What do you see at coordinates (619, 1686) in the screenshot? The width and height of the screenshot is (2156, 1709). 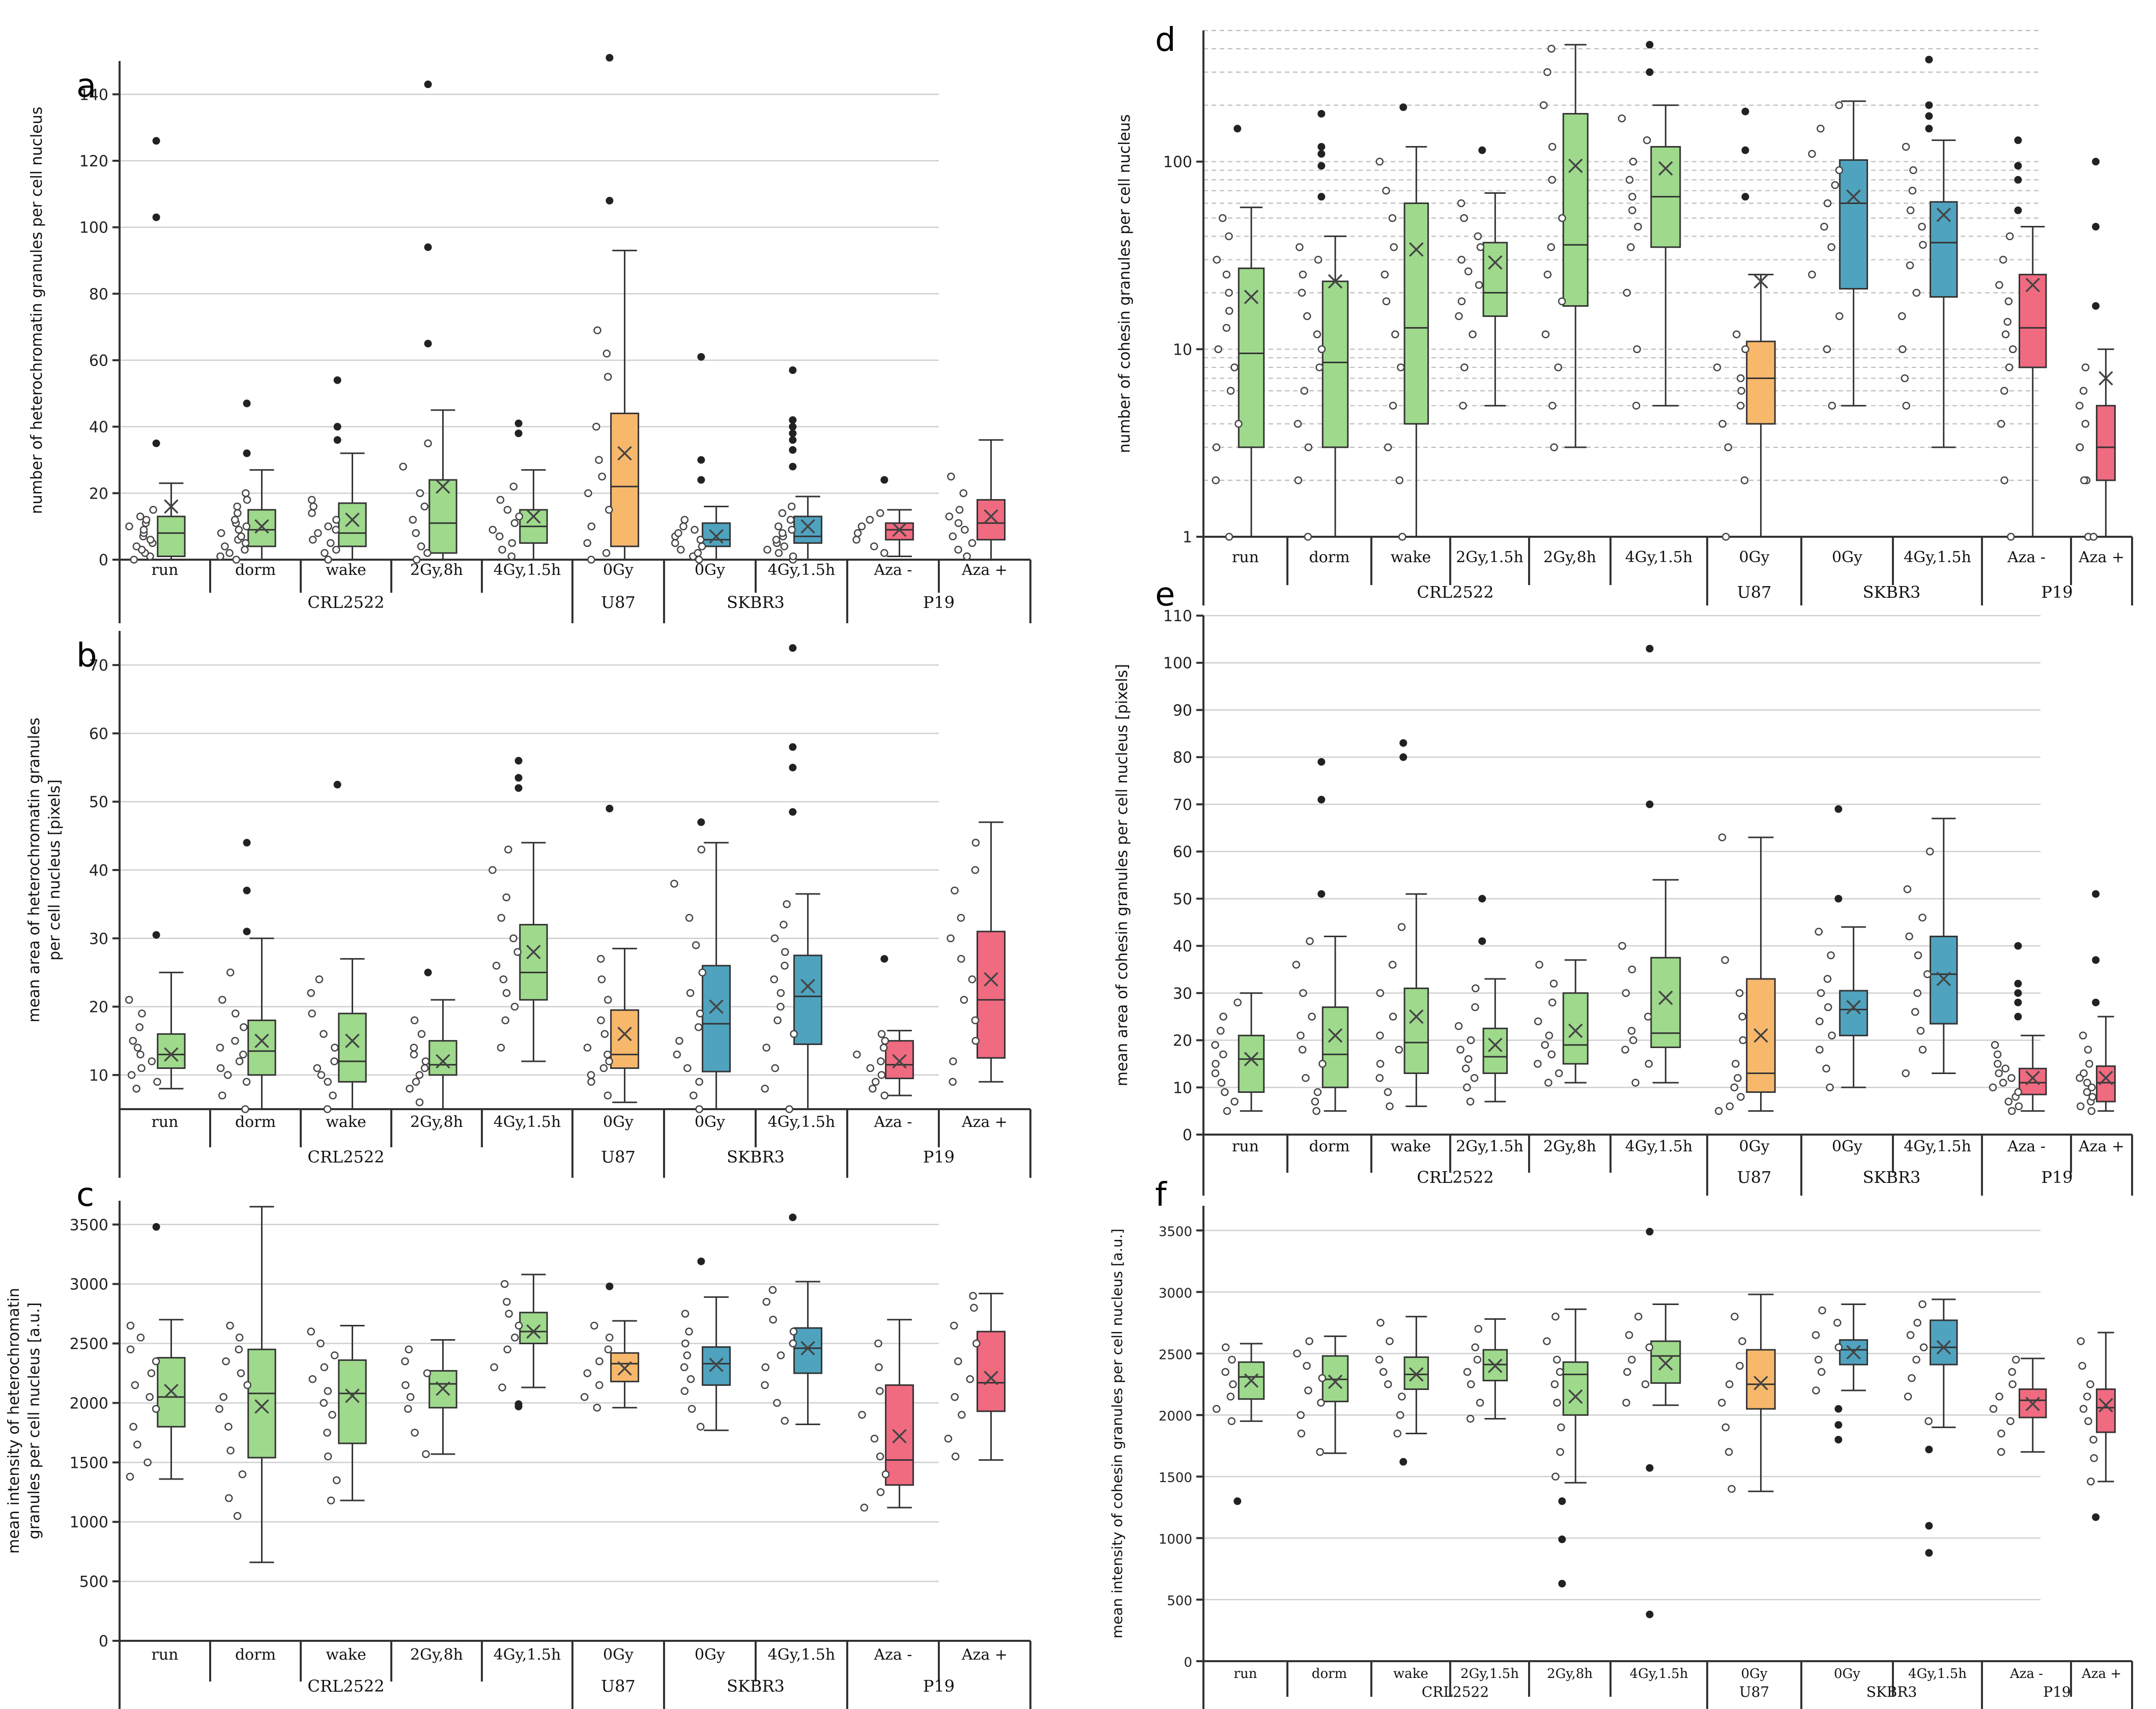 I see `group-label: U87` at bounding box center [619, 1686].